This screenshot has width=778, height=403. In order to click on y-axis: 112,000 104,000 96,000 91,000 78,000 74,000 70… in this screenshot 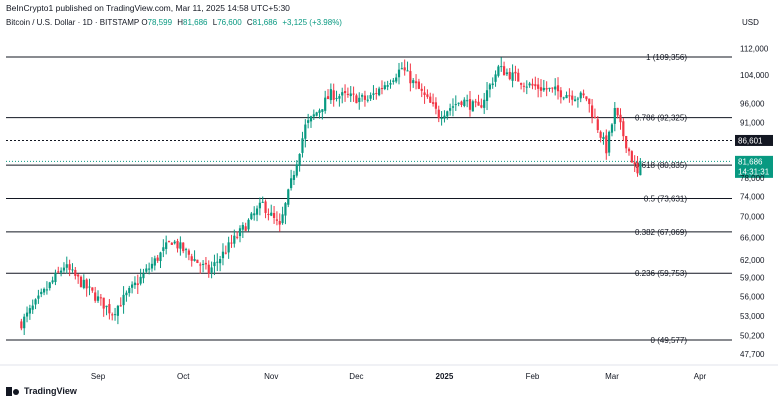, I will do `click(754, 201)`.